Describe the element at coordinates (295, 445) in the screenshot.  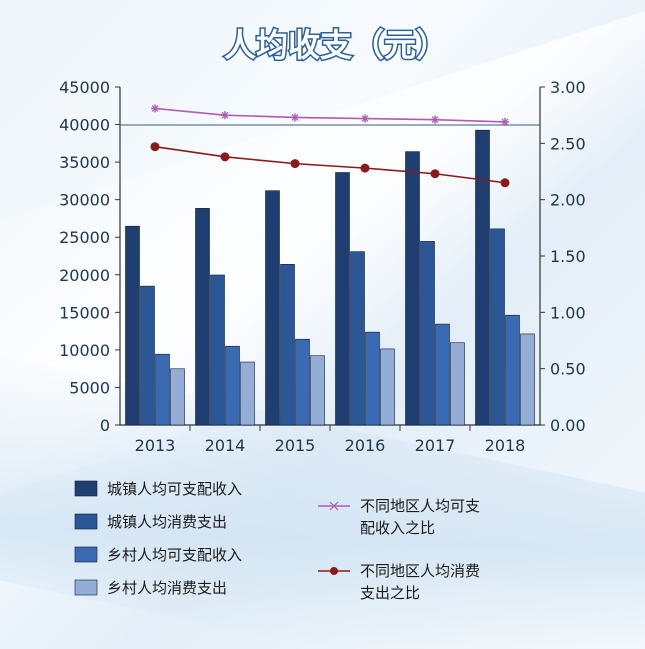
I see `x-tick-label: 2015` at that location.